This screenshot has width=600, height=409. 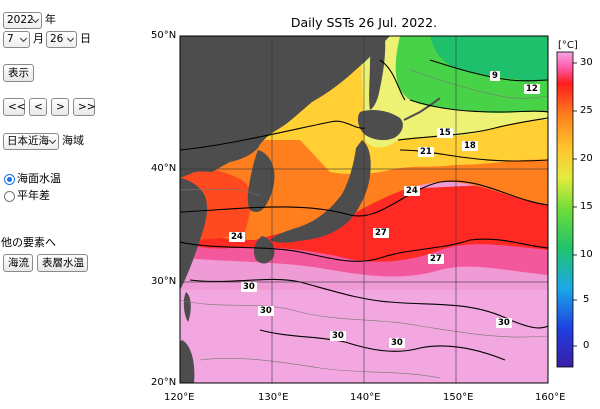 What do you see at coordinates (586, 62) in the screenshot?
I see `colorbar-tick-30: 30` at bounding box center [586, 62].